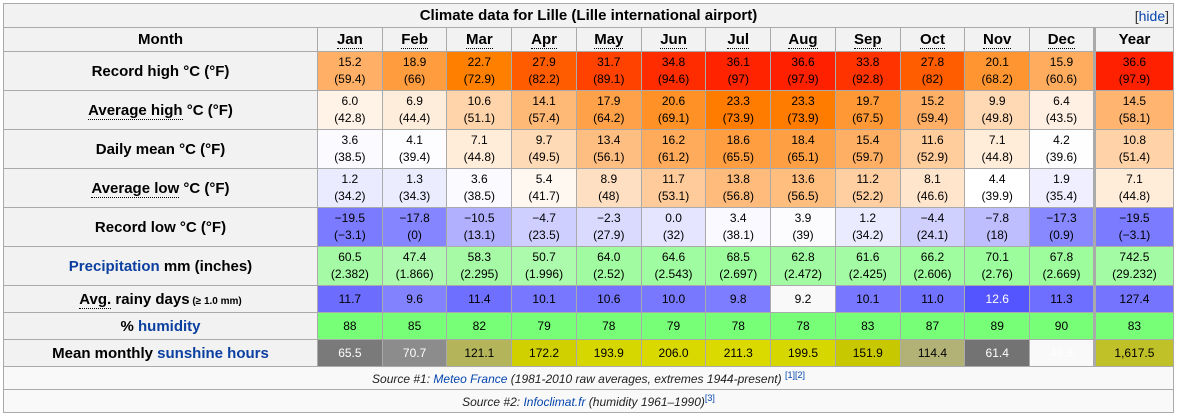 The height and width of the screenshot is (416, 1177). Describe the element at coordinates (997, 227) in the screenshot. I see `month-cell: −7.8 (18)` at that location.